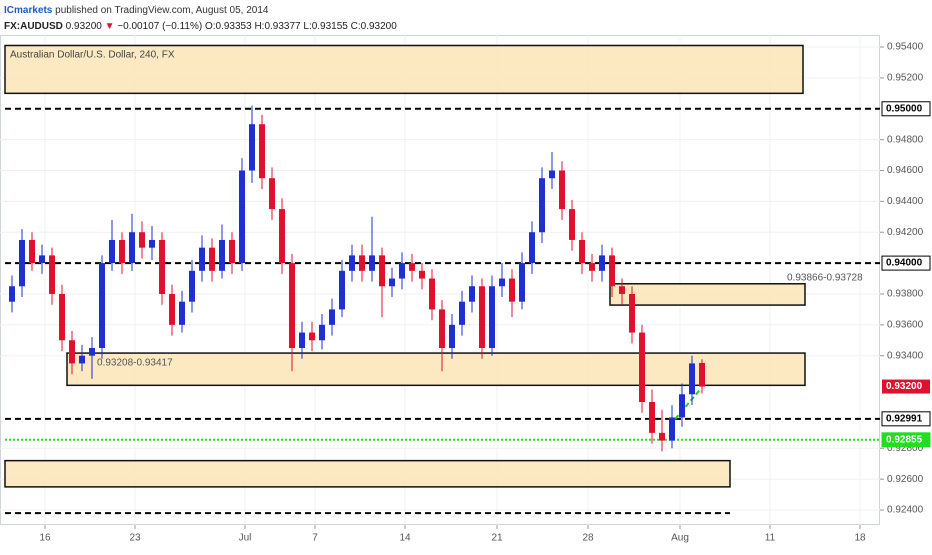 The width and height of the screenshot is (932, 555). Describe the element at coordinates (905, 78) in the screenshot. I see `y-tick-label: 0.95200` at that location.